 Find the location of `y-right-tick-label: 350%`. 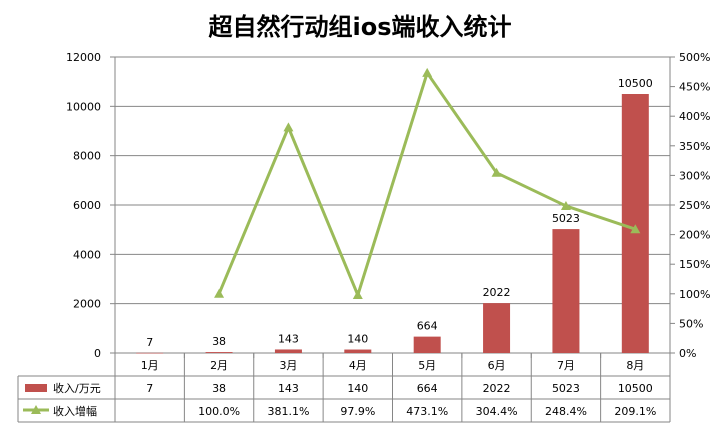

y-right-tick-label: 350% is located at coordinates (694, 146).